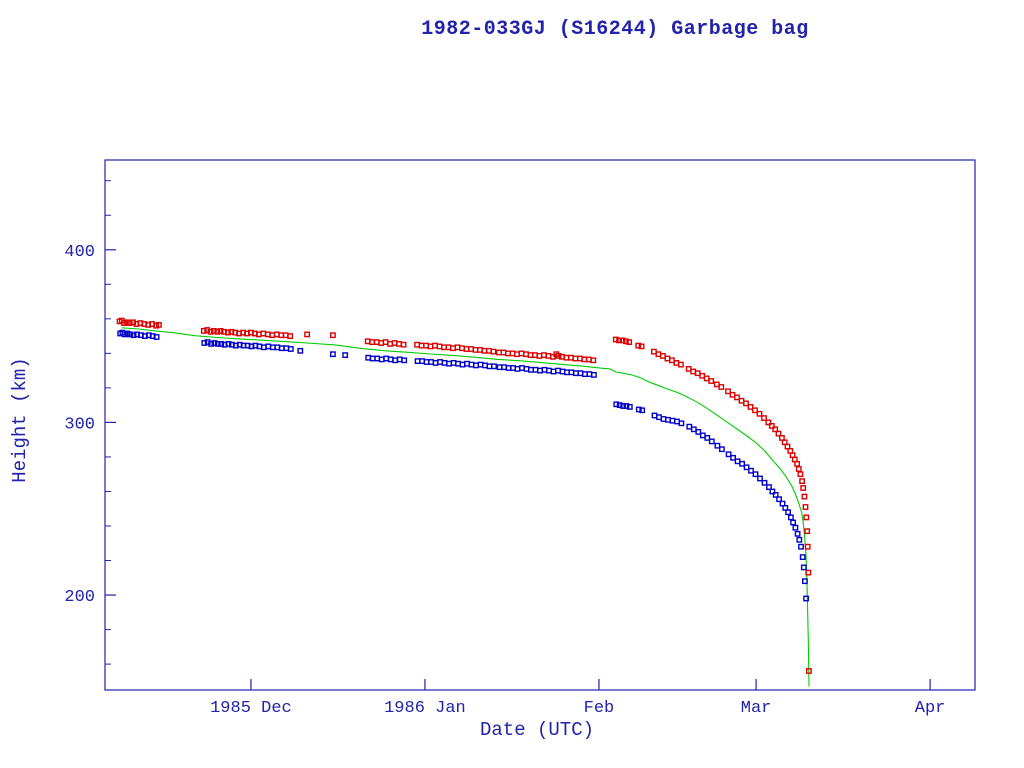 The width and height of the screenshot is (1024, 768). I want to click on x-axis-label: Date (UTC), so click(537, 730).